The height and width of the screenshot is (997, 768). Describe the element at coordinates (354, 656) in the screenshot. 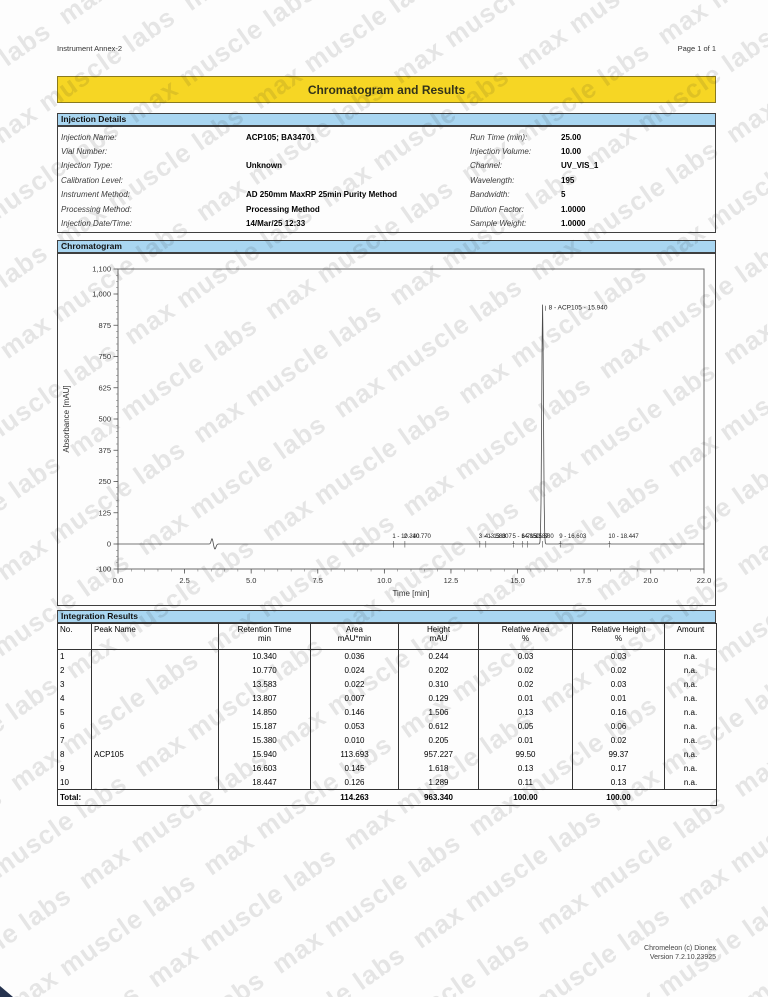

I see `peak-value: 0.036` at that location.